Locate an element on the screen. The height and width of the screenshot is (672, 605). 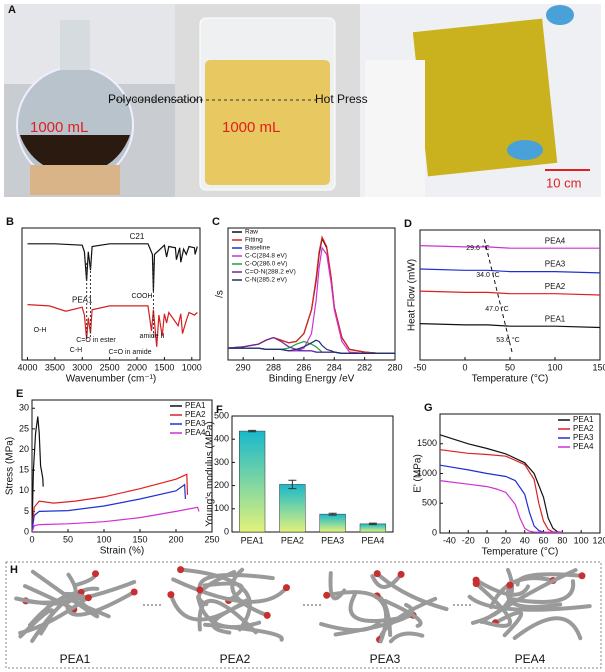
panel-label: E is located at coordinates (19, 394).